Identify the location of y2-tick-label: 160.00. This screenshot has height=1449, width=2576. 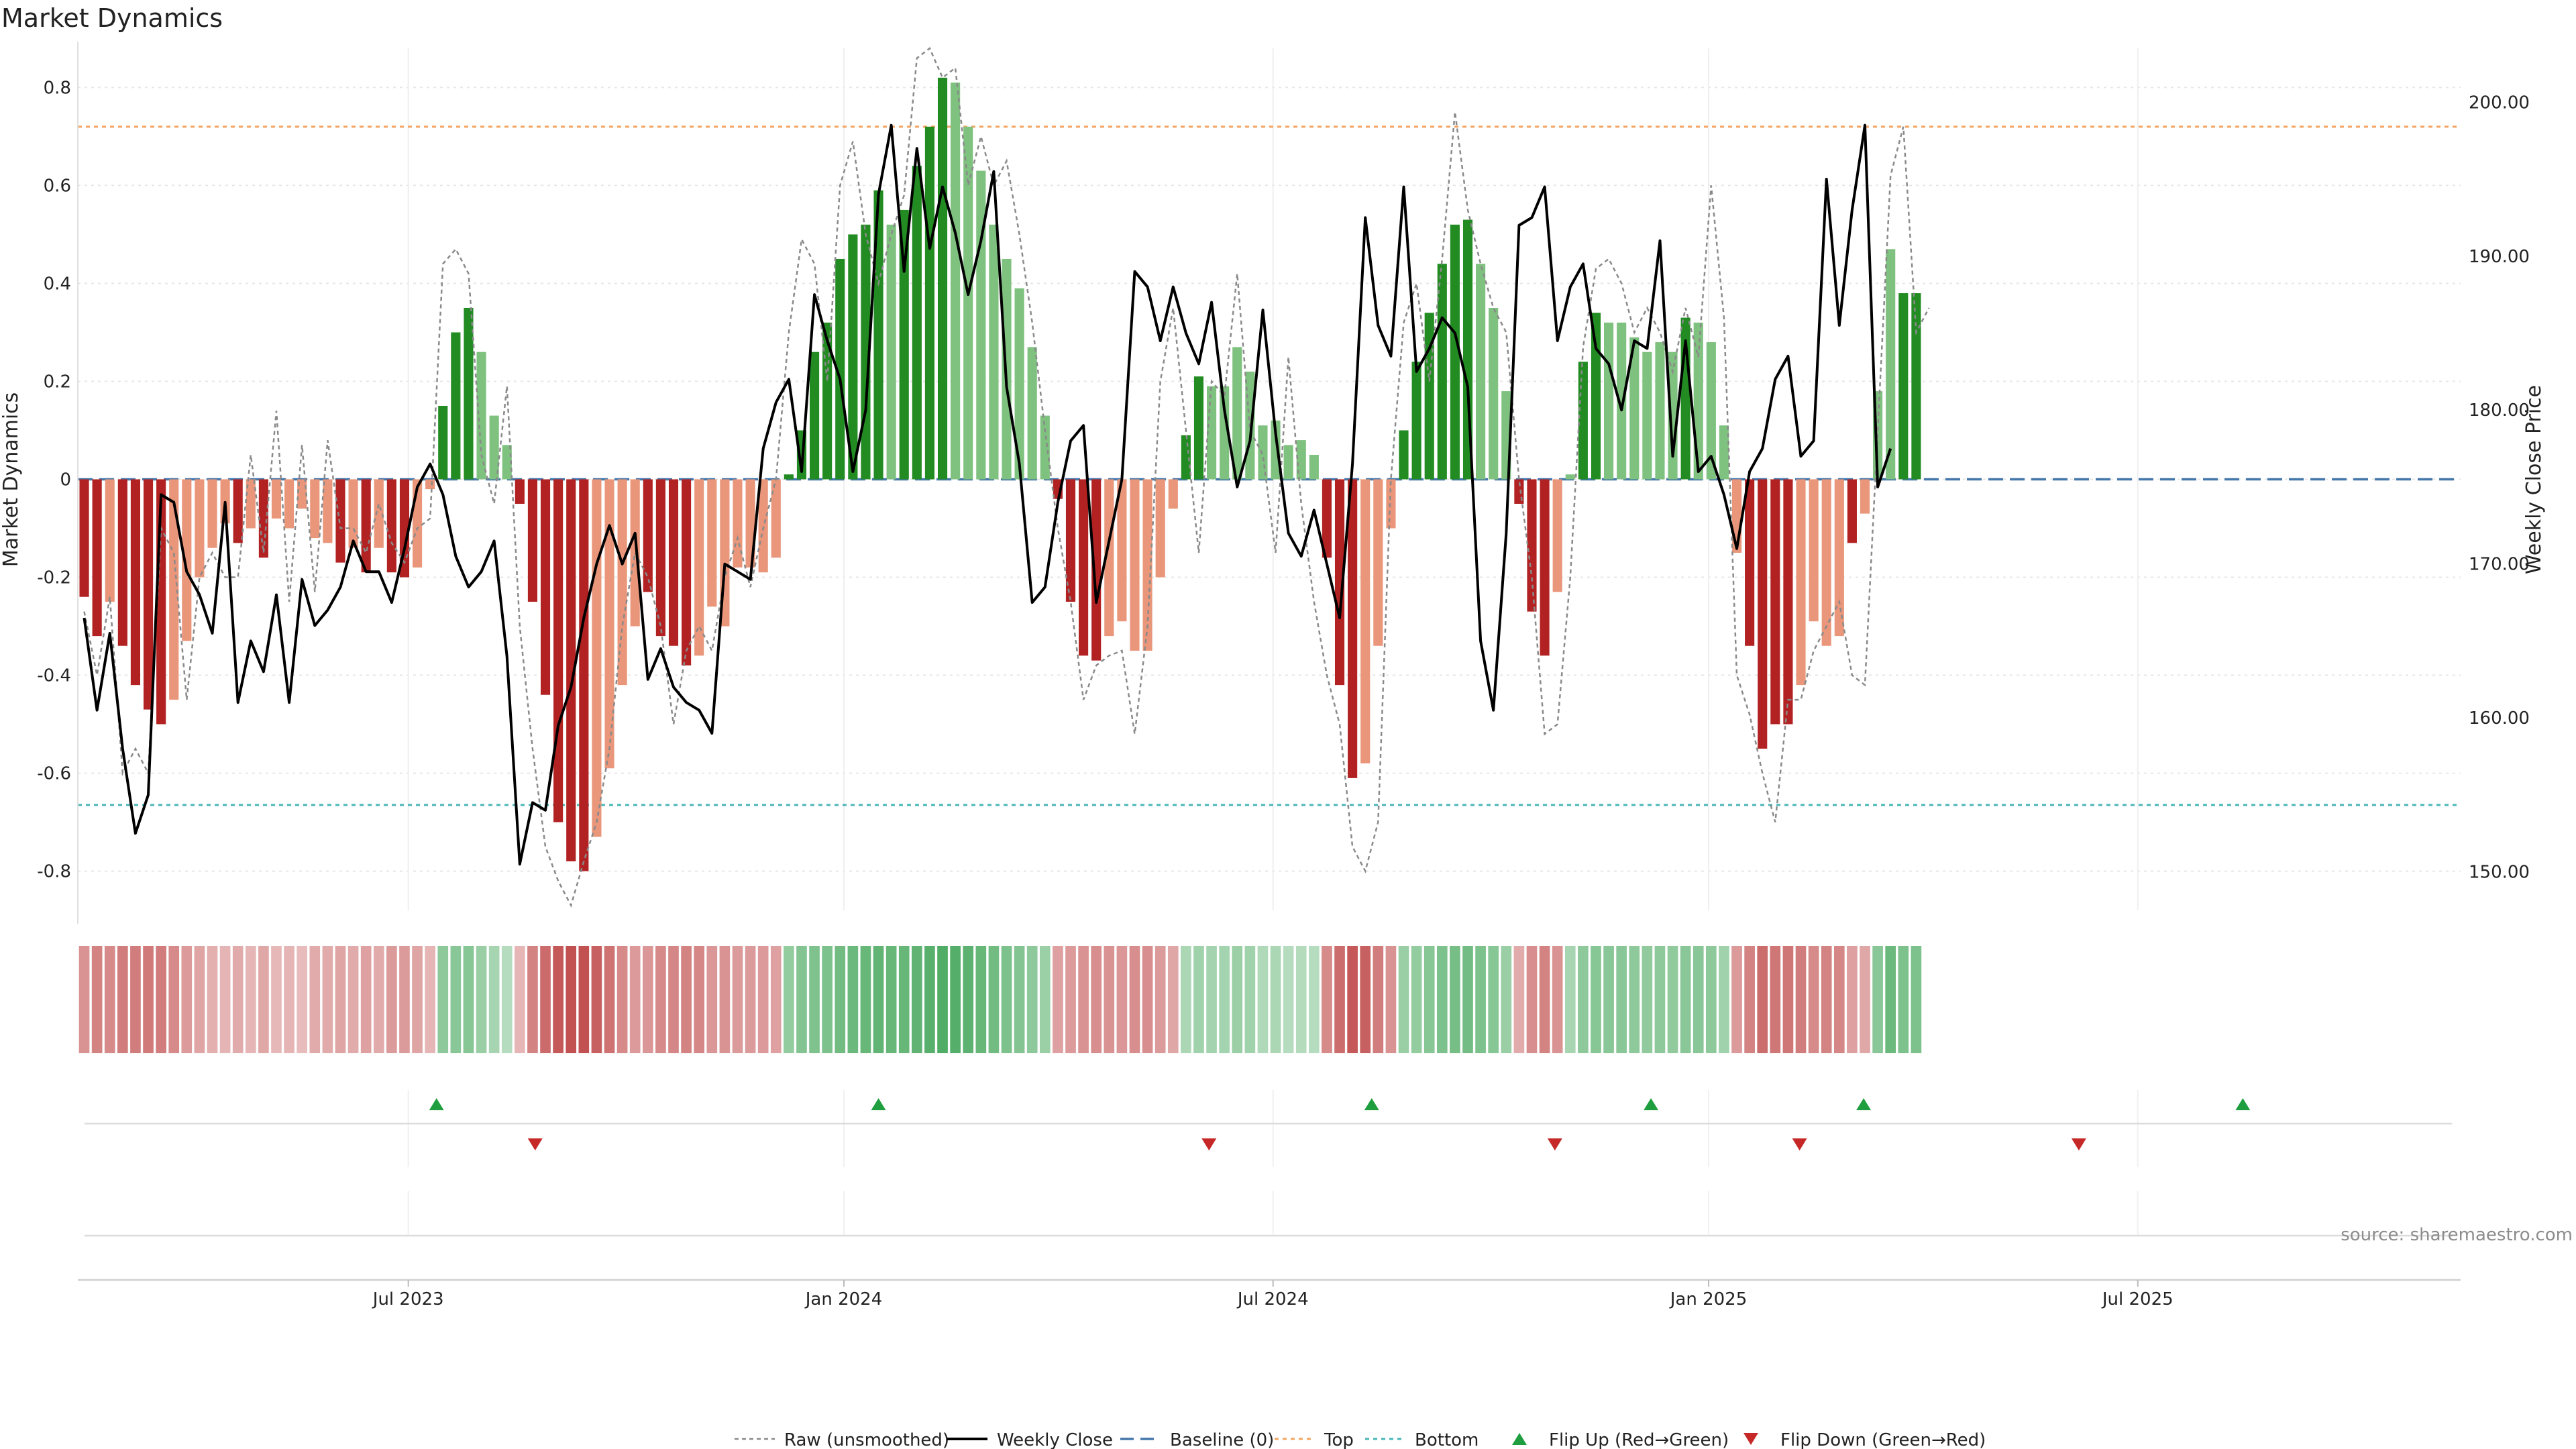
(2499, 718).